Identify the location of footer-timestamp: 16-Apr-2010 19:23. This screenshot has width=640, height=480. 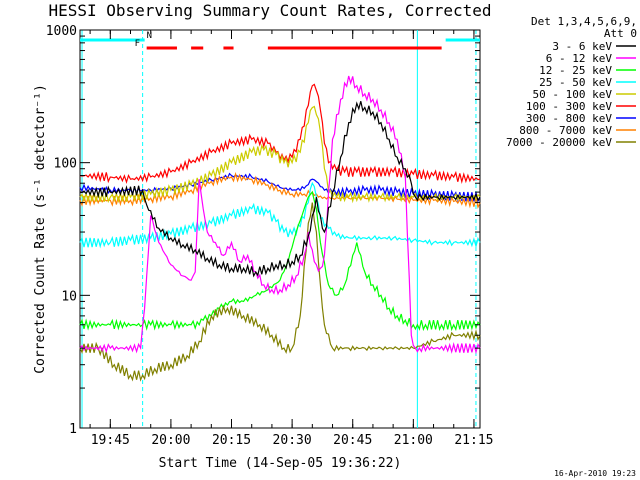
(595, 473).